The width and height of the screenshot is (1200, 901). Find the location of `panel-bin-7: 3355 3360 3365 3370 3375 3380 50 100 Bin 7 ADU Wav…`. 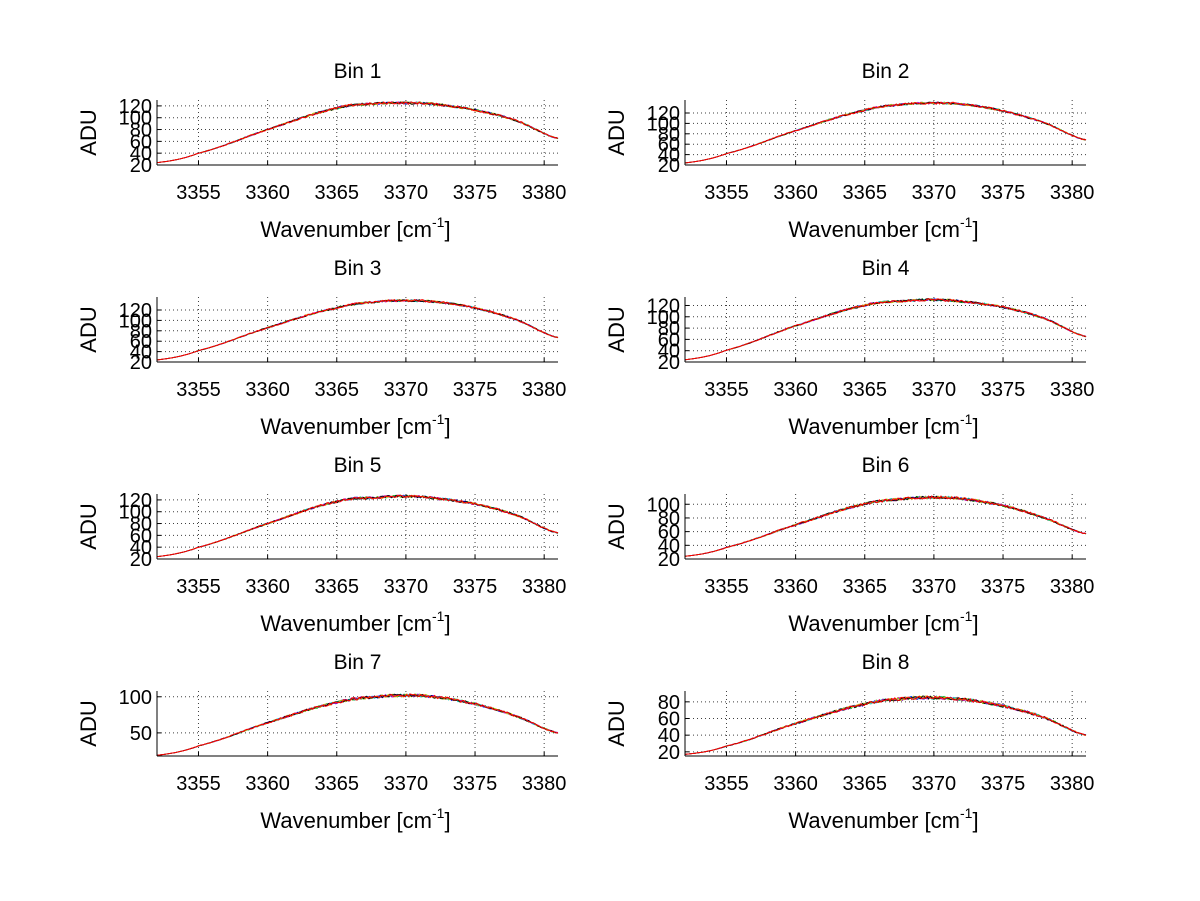

panel-bin-7: 3355 3360 3365 3370 3375 3380 50 100 Bin 7 ADU Wav… is located at coordinates (321, 742).